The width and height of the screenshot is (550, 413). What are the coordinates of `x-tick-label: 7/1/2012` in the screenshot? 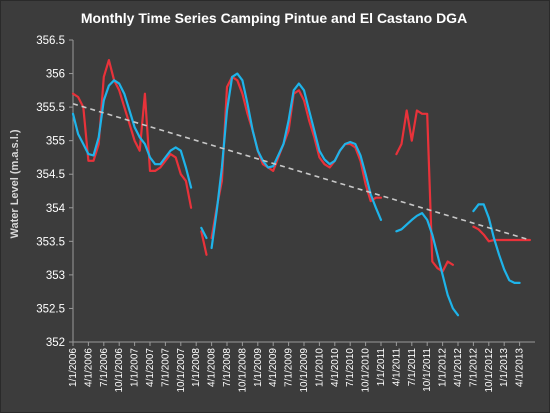 It's located at (473, 367).